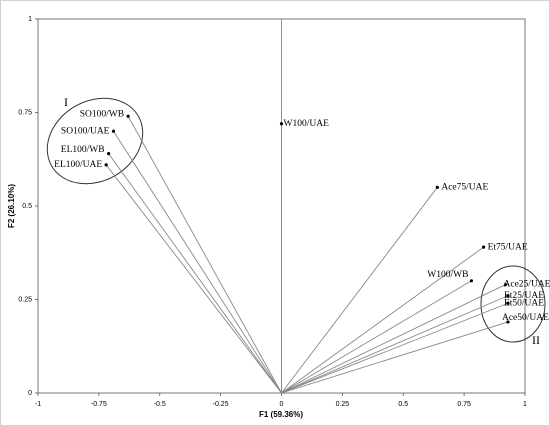 The width and height of the screenshot is (550, 426). I want to click on y-tick-label: 1, so click(30, 19).